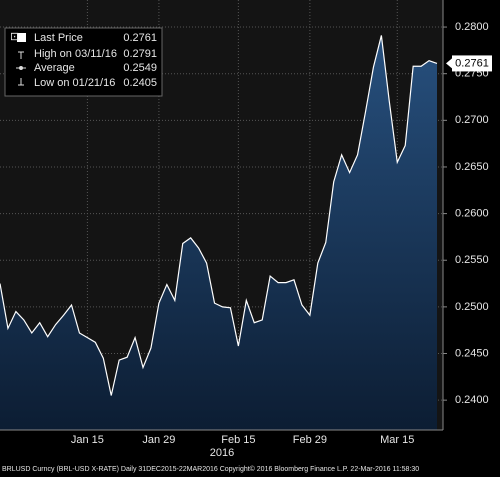 This screenshot has height=477, width=500. What do you see at coordinates (54, 68) in the screenshot?
I see `legend-label: Average` at bounding box center [54, 68].